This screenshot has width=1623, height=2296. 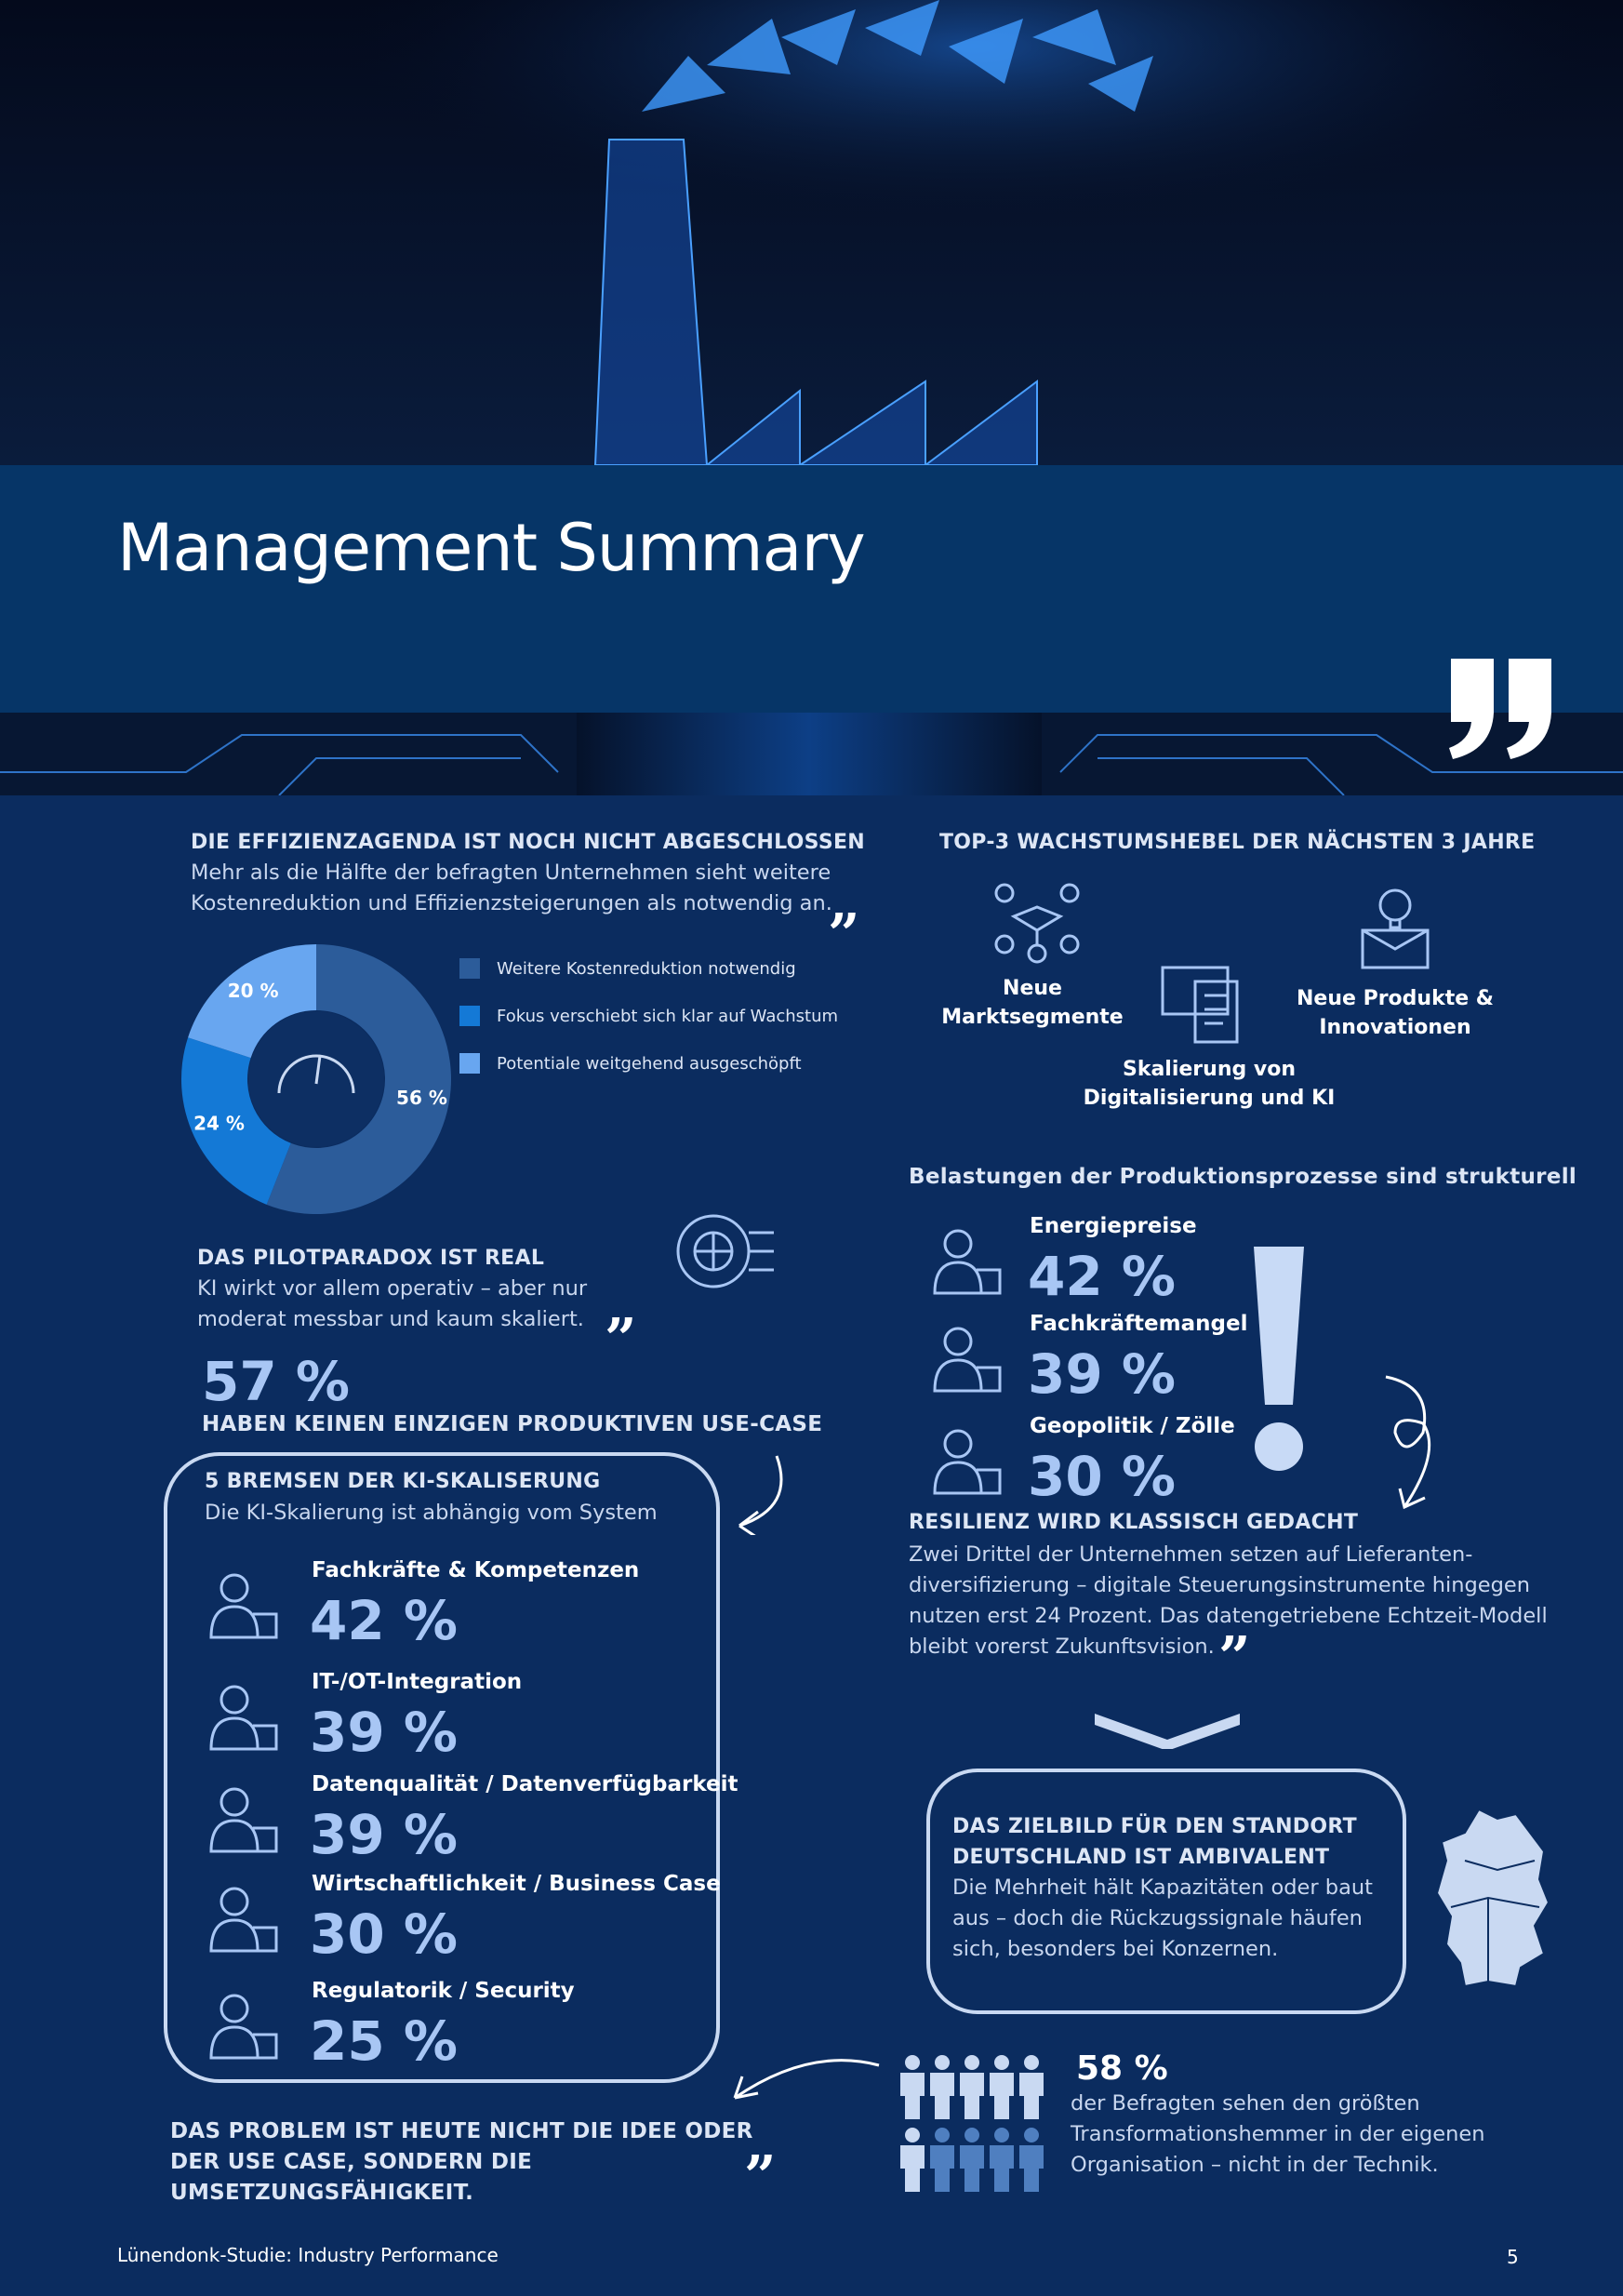 What do you see at coordinates (1139, 1324) in the screenshot?
I see `item-label: Fachkräftemangel` at bounding box center [1139, 1324].